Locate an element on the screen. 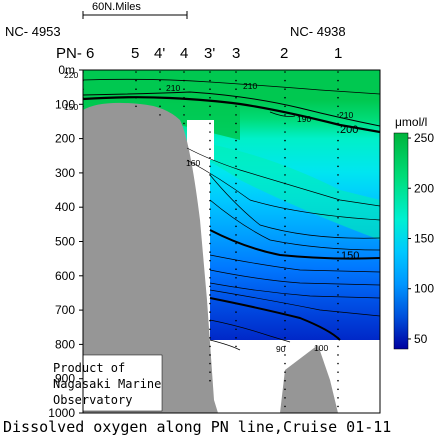  end-station-label: NC- 4938 is located at coordinates (318, 31).